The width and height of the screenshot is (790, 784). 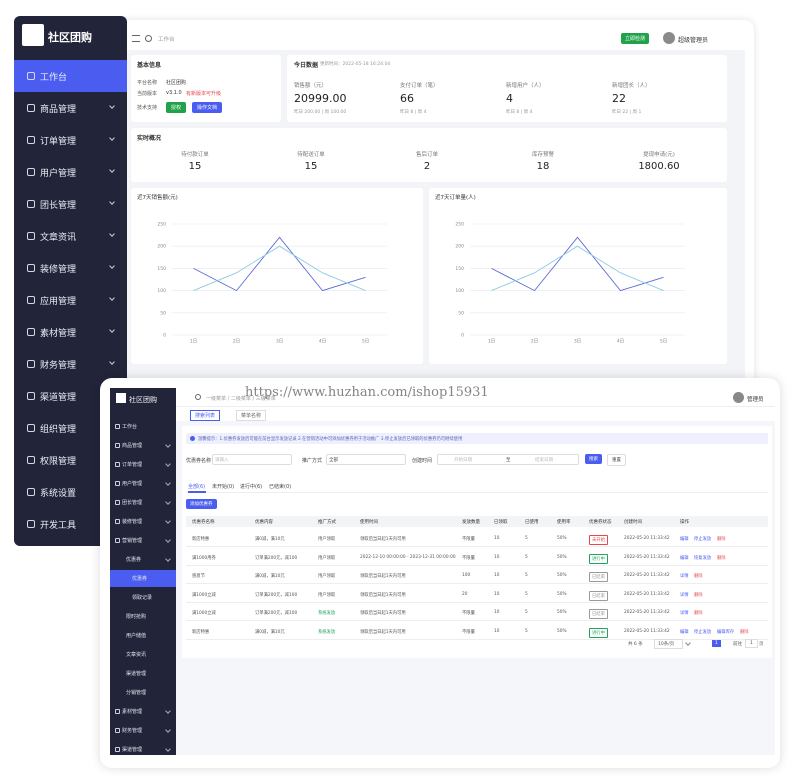 I want to click on check-button: 立即检测, so click(x=635, y=38).